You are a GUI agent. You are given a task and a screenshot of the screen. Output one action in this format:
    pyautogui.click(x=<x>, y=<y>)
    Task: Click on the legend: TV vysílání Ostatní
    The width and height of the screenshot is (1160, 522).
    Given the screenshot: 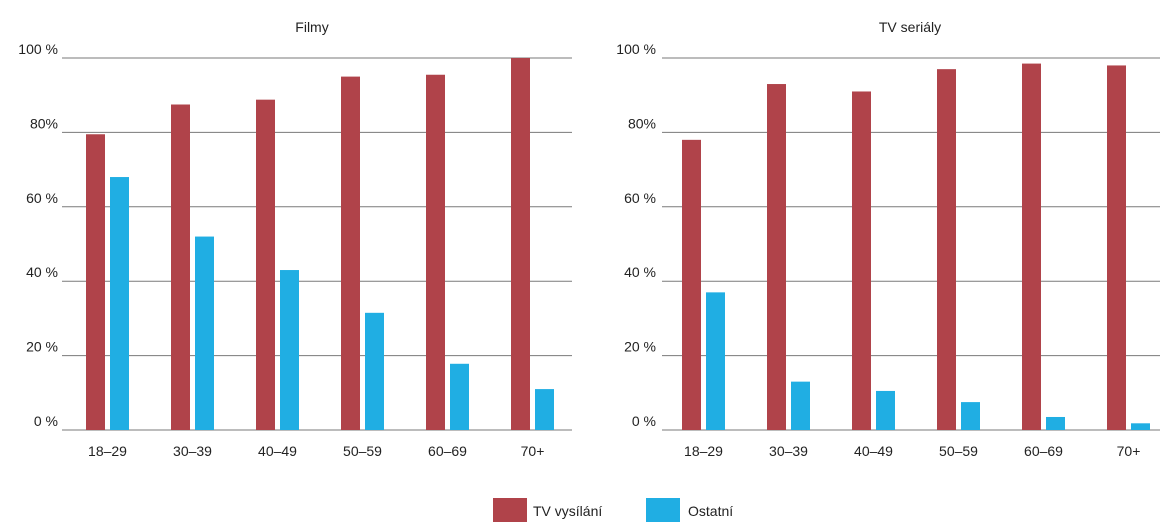 What is the action you would take?
    pyautogui.click(x=613, y=510)
    